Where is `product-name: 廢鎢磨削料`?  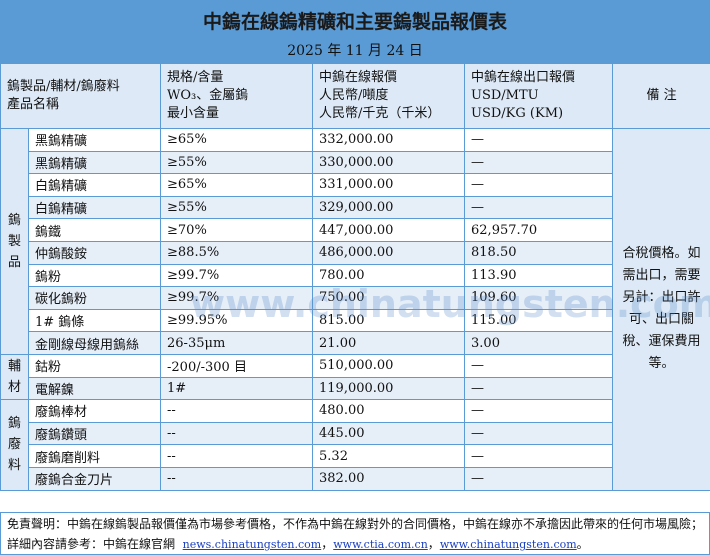 product-name: 廢鎢磨削料 is located at coordinates (94, 456).